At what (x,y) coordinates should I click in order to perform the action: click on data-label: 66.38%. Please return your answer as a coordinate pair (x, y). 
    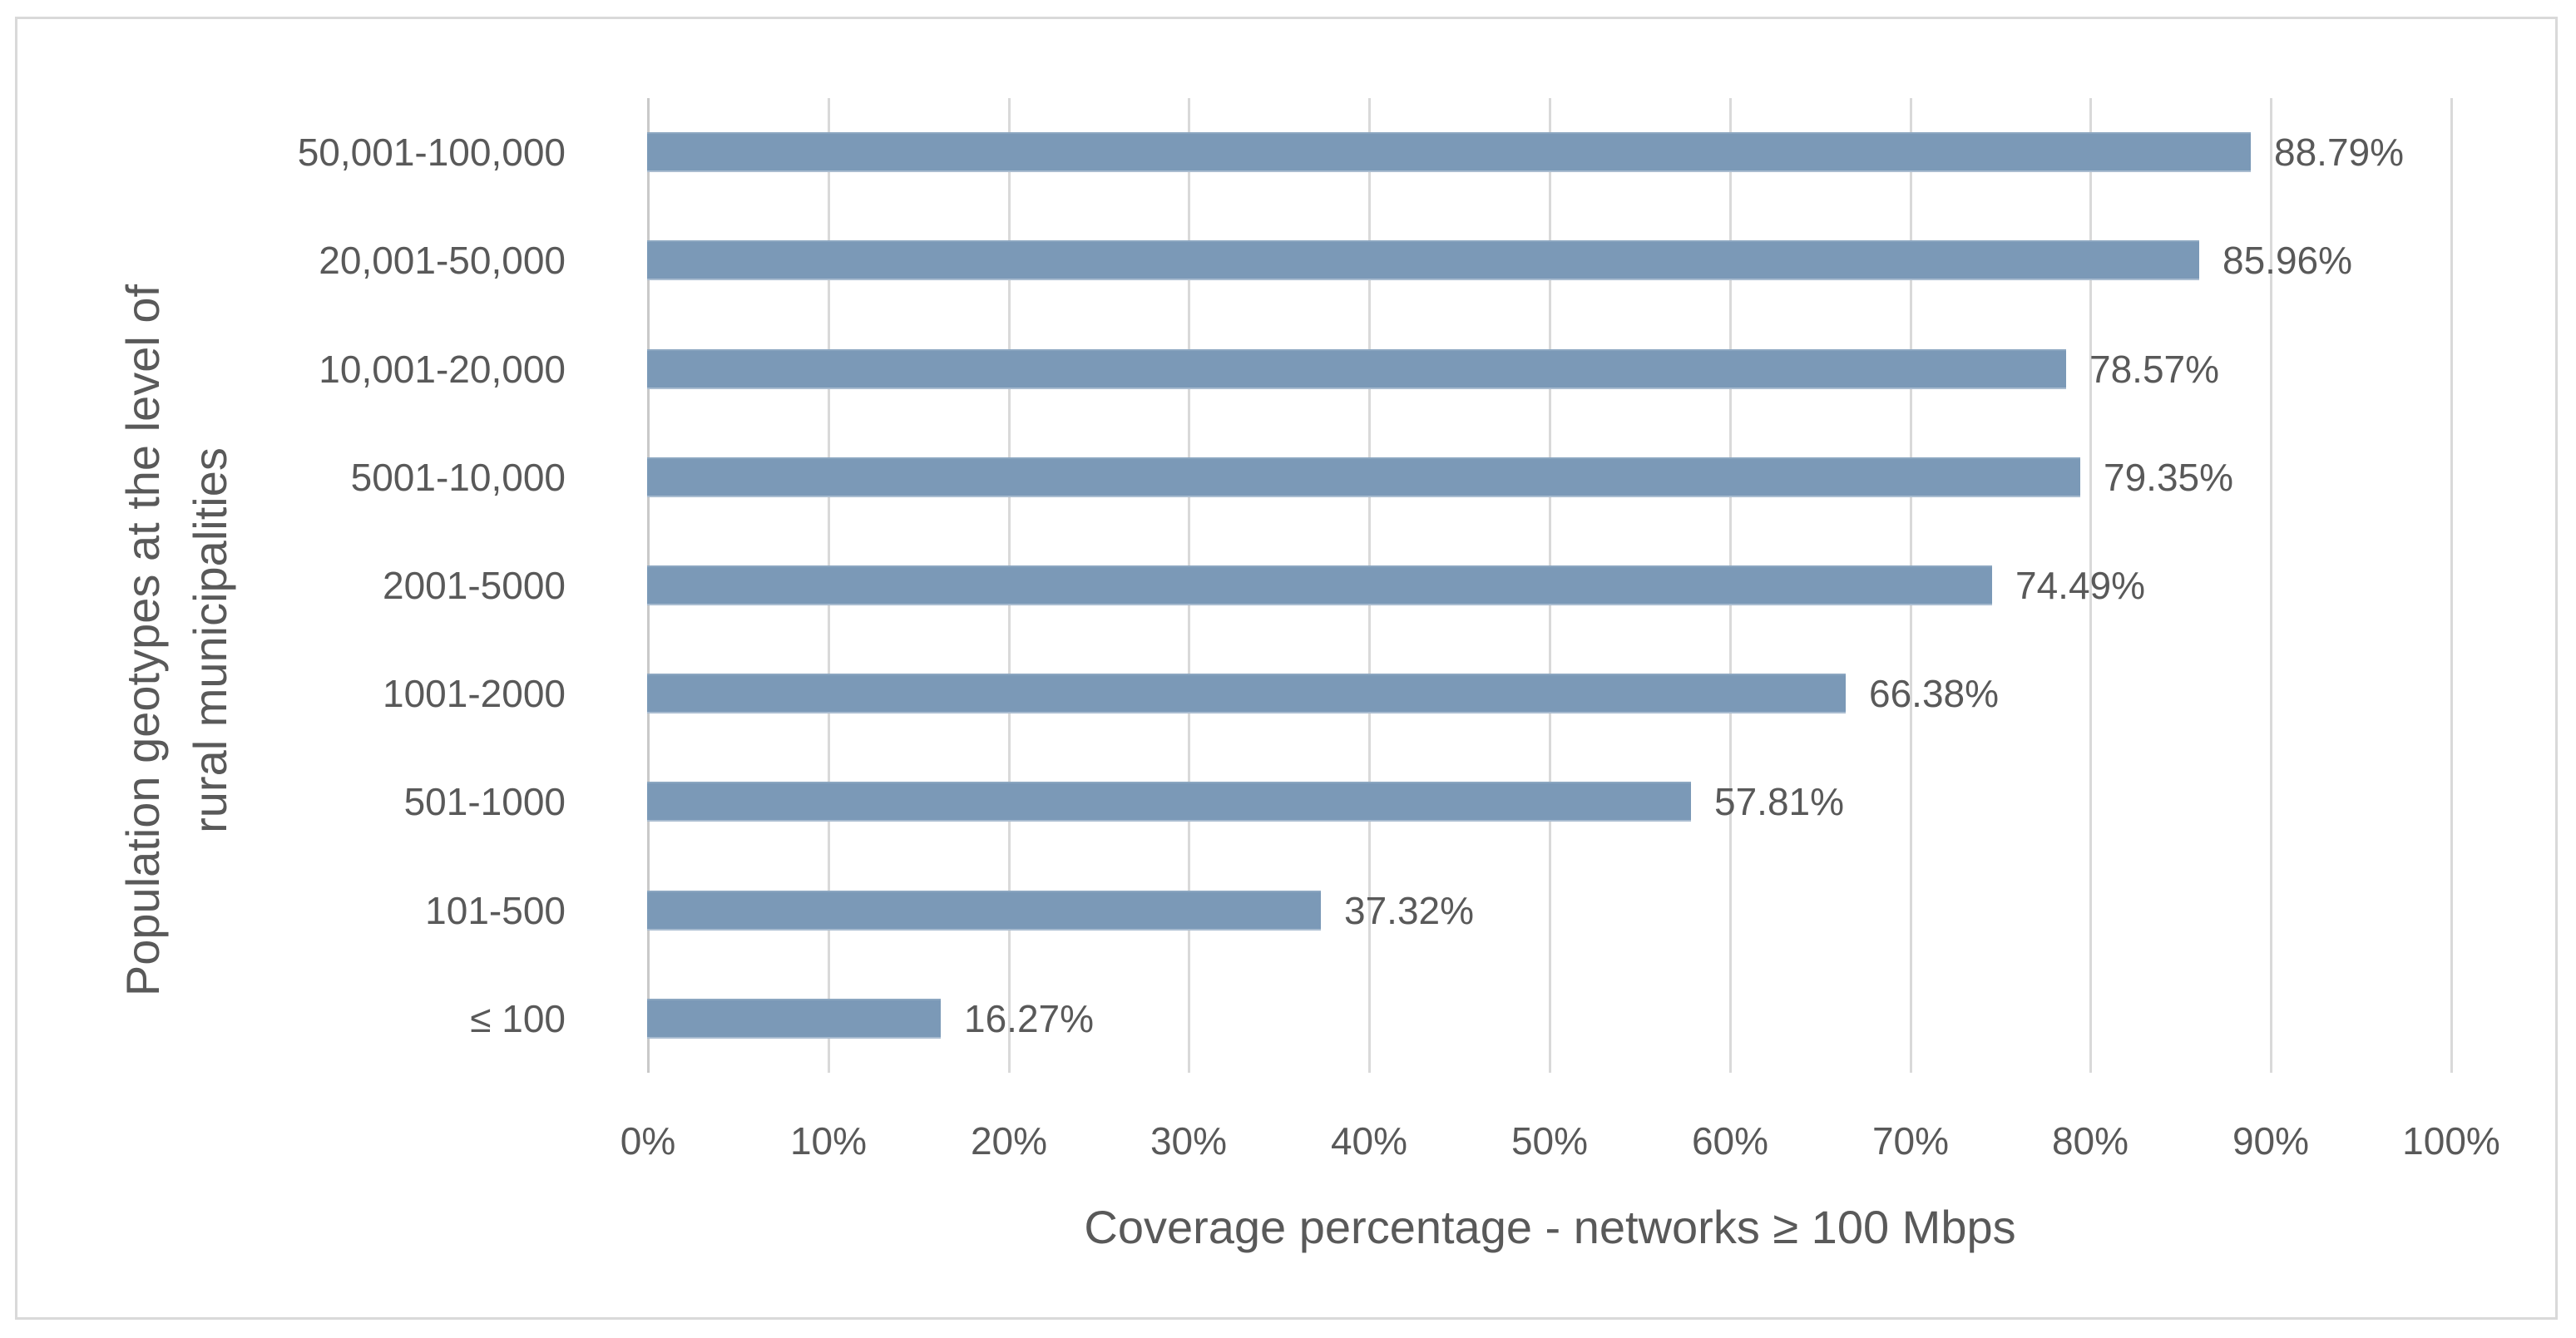
    Looking at the image, I should click on (1934, 693).